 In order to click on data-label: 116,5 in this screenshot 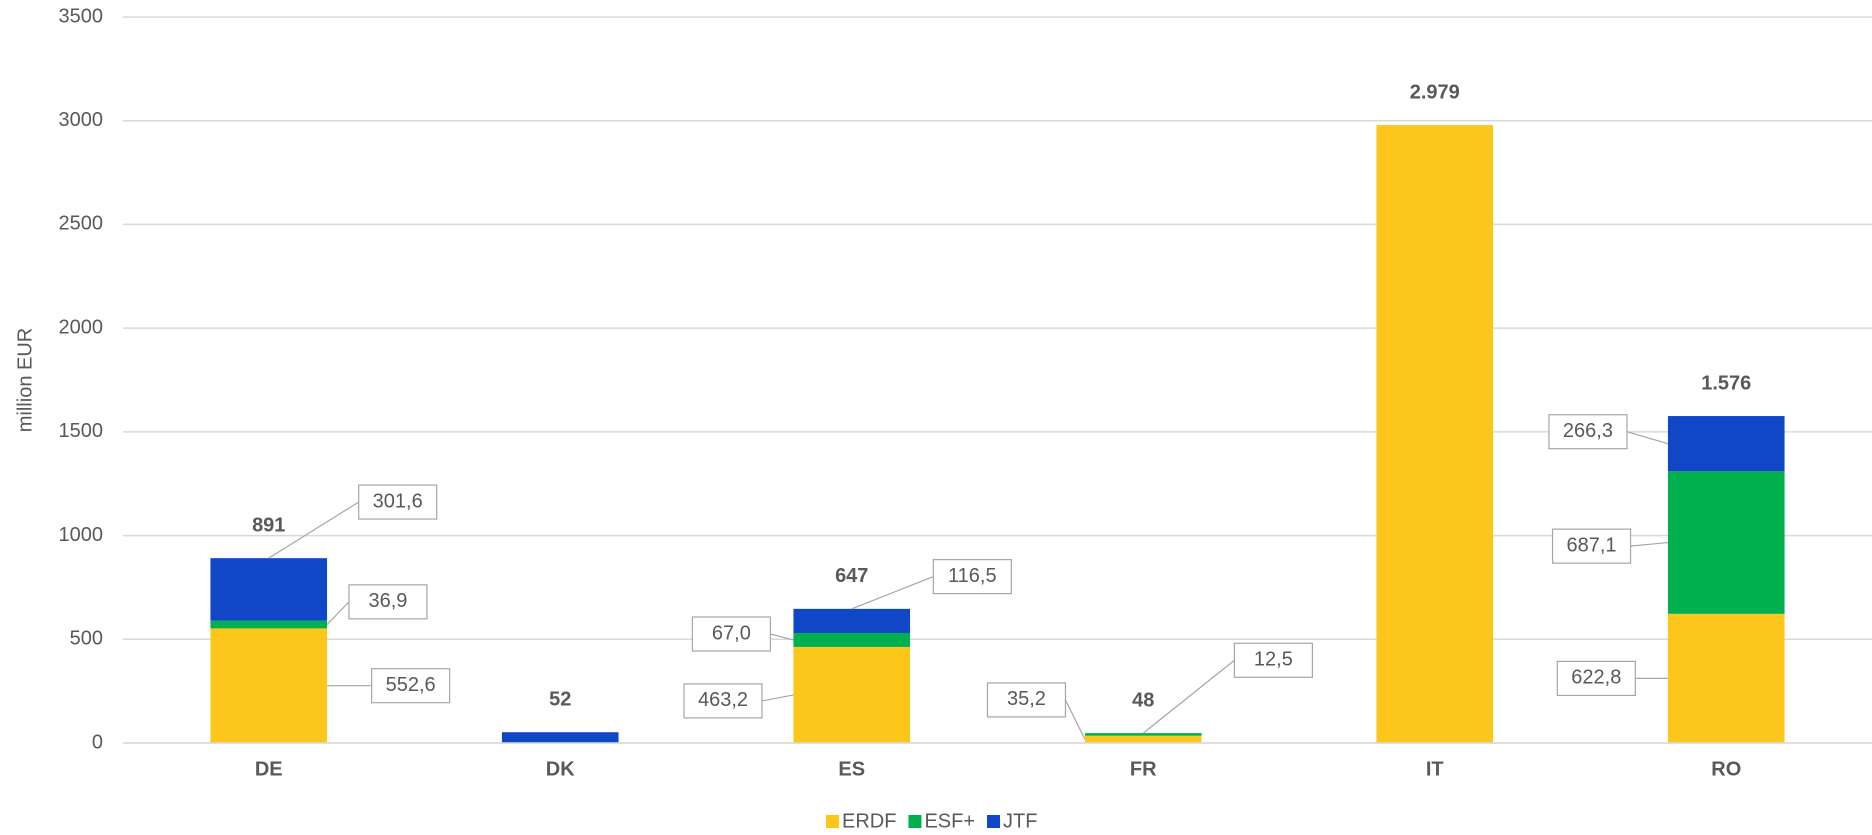, I will do `click(972, 576)`.